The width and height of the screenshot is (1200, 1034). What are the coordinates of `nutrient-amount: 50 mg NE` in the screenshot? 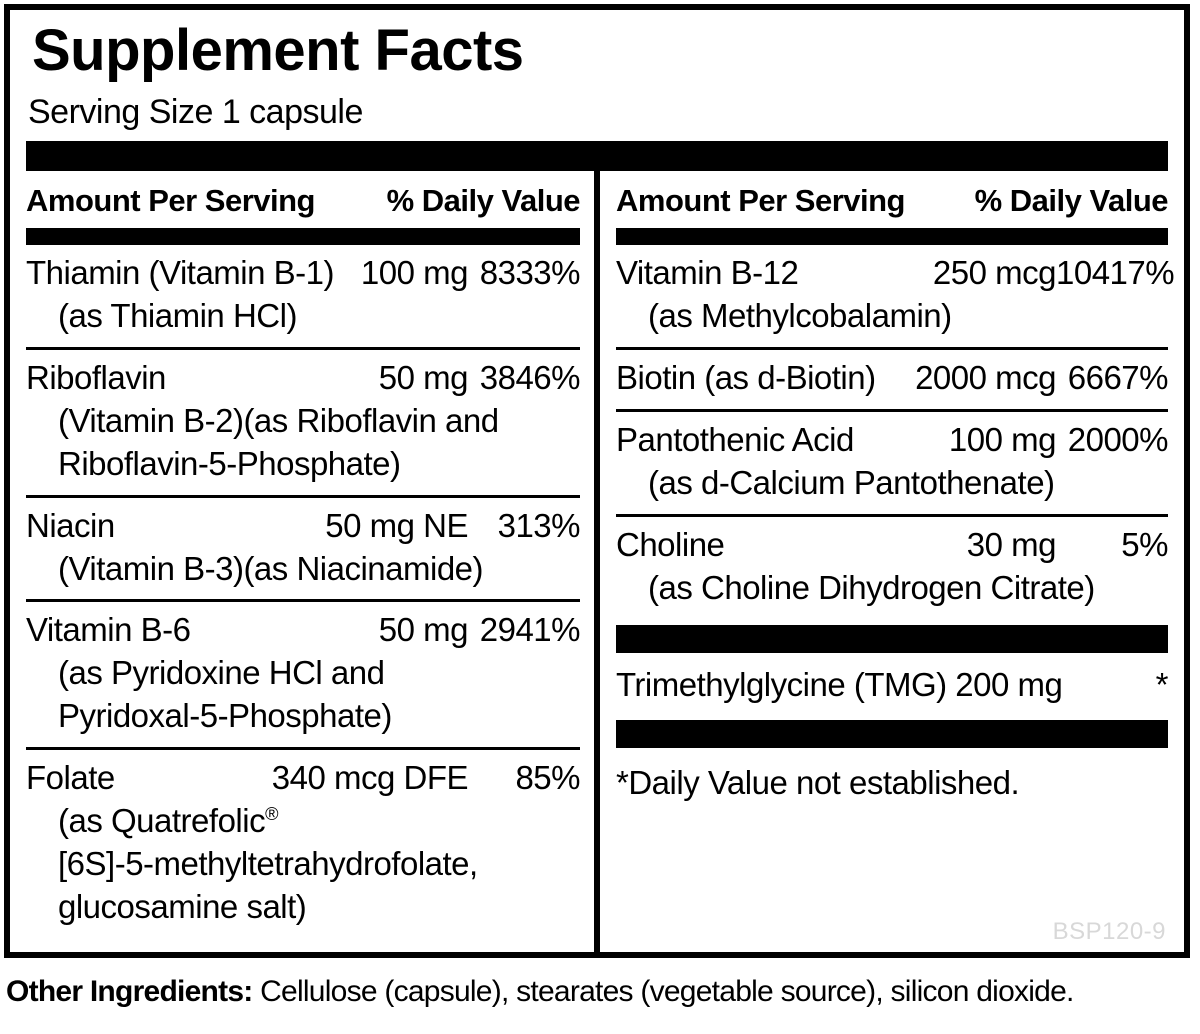 It's located at (396, 525).